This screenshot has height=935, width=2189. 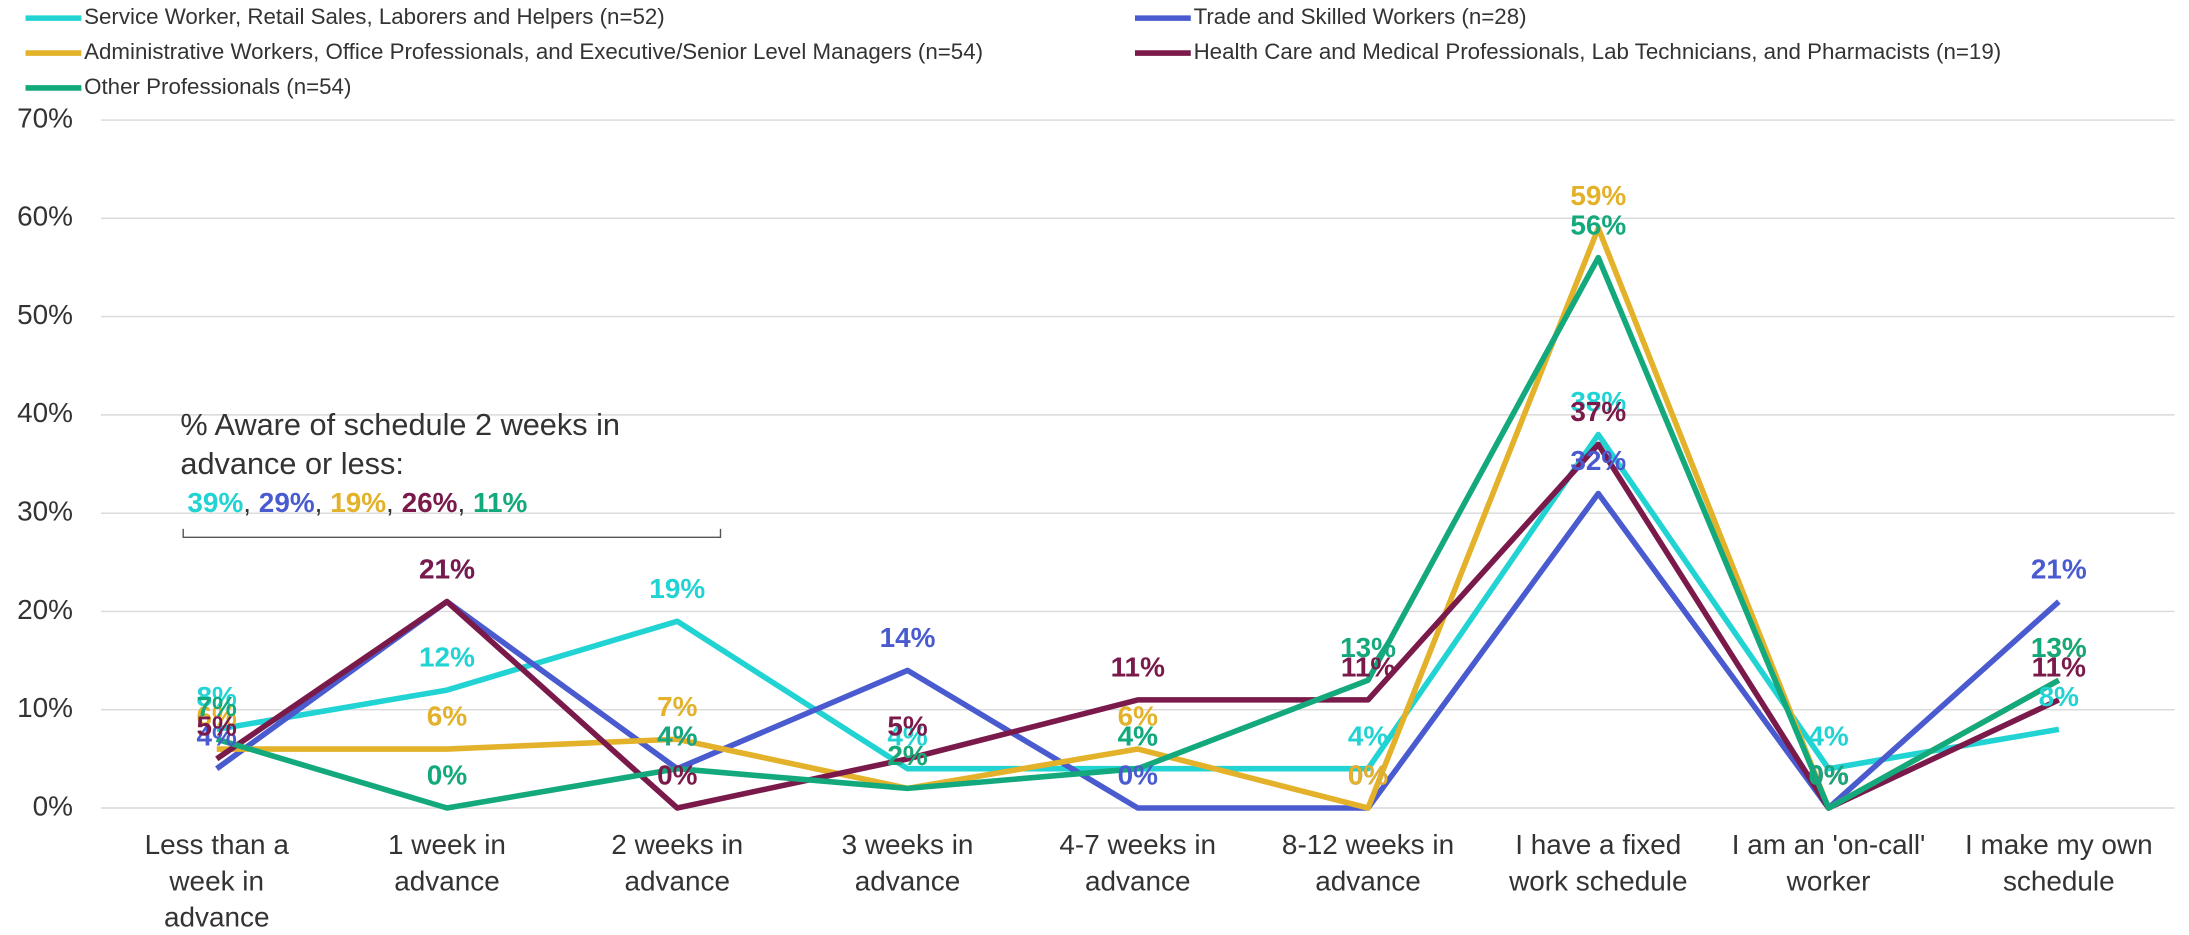 I want to click on data-label: 38%, so click(x=1598, y=401).